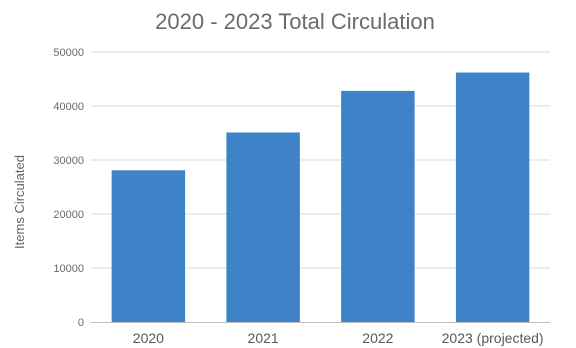 Image resolution: width=576 pixels, height=348 pixels. What do you see at coordinates (68, 107) in the screenshot?
I see `y-tick-label: 40000` at bounding box center [68, 107].